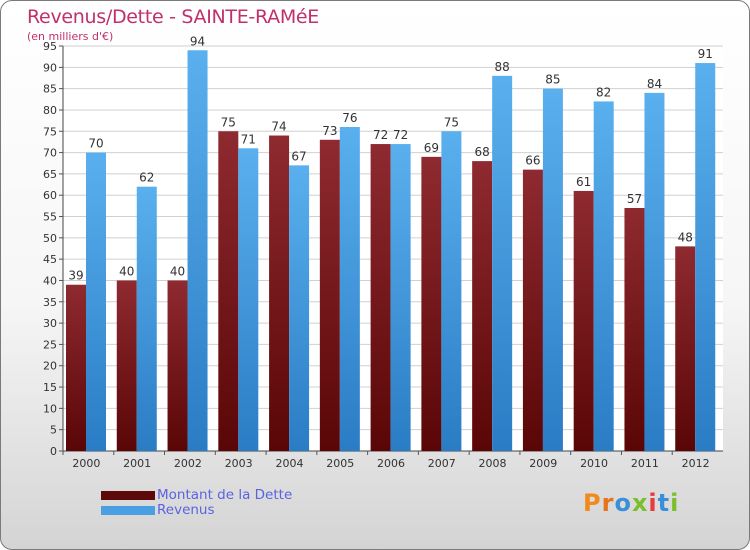 This screenshot has width=750, height=550. Describe the element at coordinates (50, 408) in the screenshot. I see `y-tick-label: 10` at that location.